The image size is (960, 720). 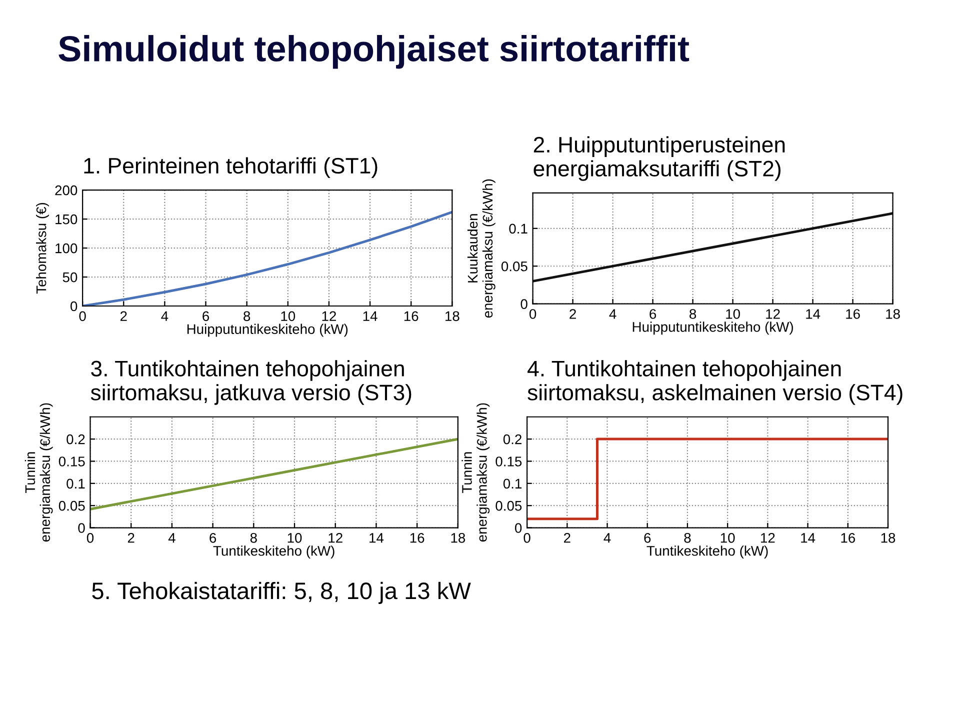 I want to click on chart-title: 3. Tuntikohtainen tehopohjainen siirtomaksu, jatkuva versio (ST3), so click(x=251, y=382).